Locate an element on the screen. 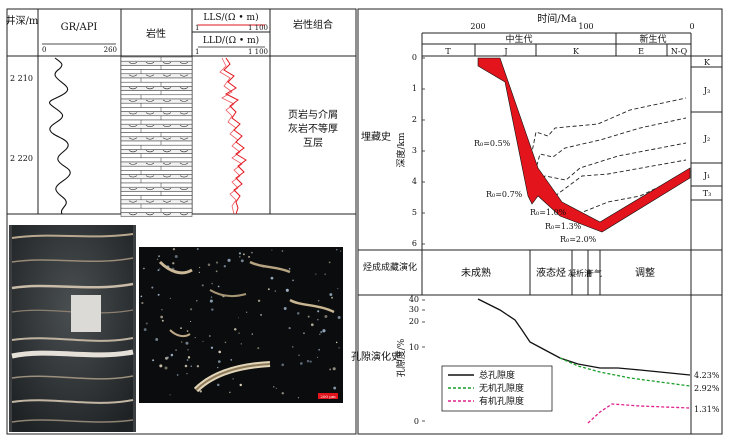 This screenshot has width=729, height=443. stratum-j3: J₃ is located at coordinates (706, 90).